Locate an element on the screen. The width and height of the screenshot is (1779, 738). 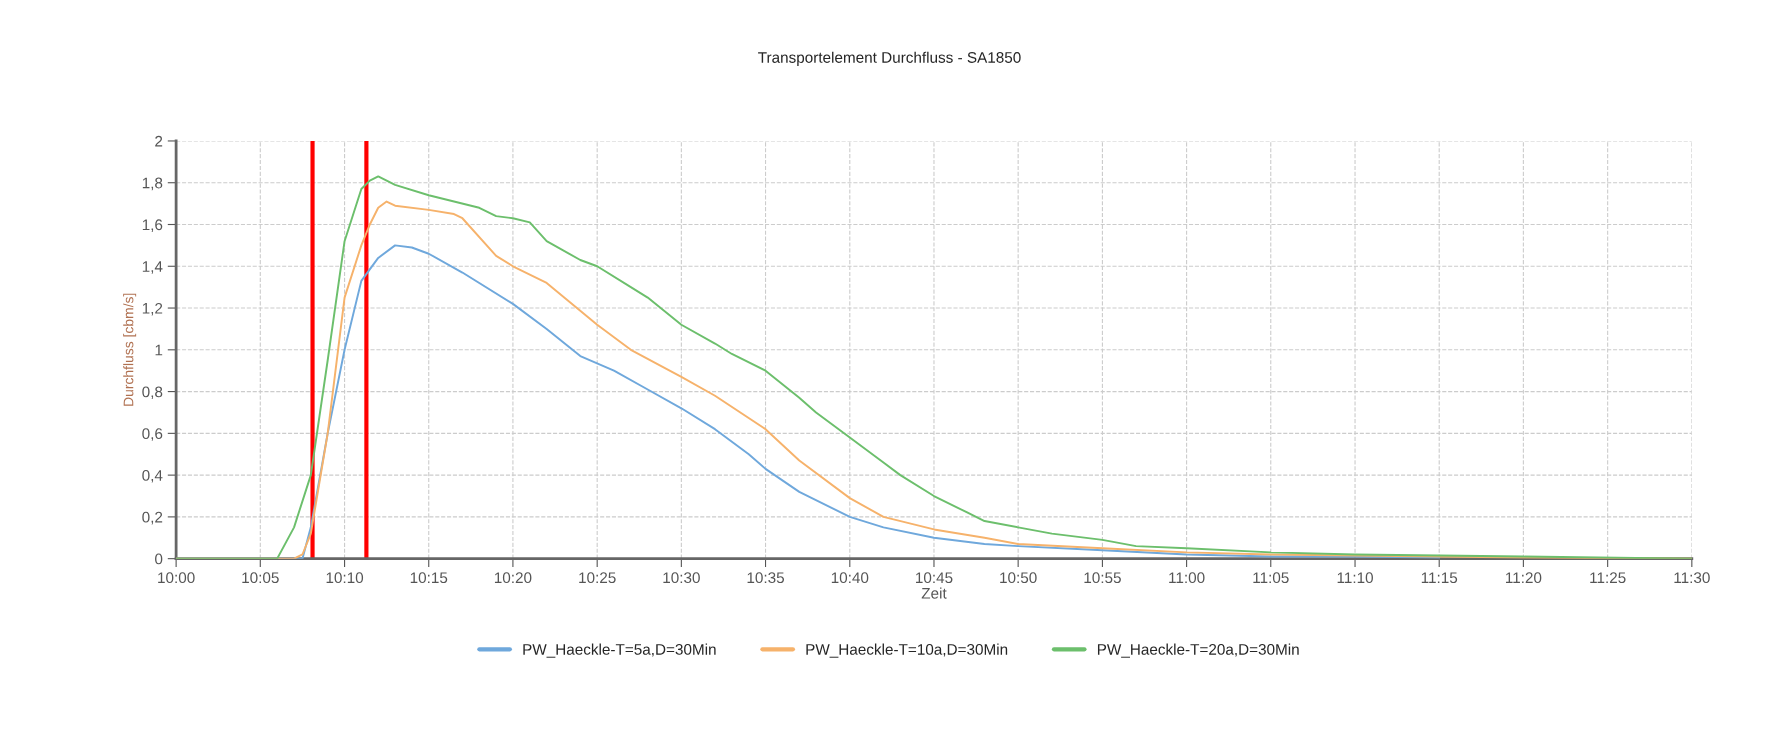
x-tick-label: 11:25 is located at coordinates (1608, 578).